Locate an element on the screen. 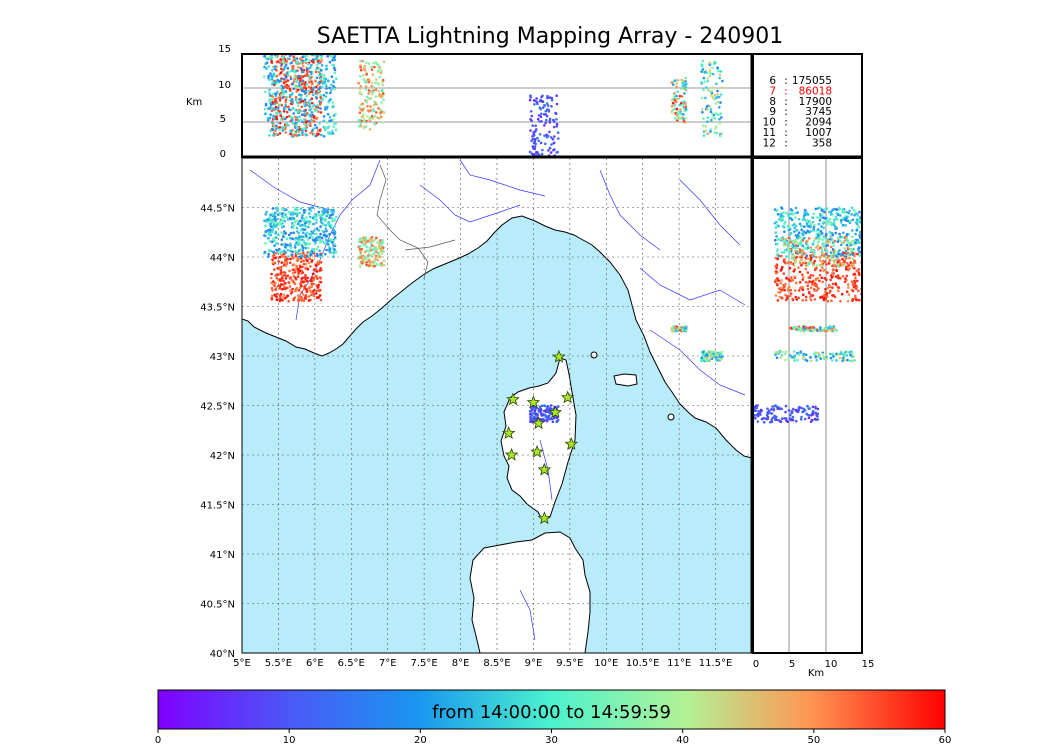 Image resolution: width=1050 pixels, height=750 pixels. lat-tick-label: 42°N is located at coordinates (222, 456).